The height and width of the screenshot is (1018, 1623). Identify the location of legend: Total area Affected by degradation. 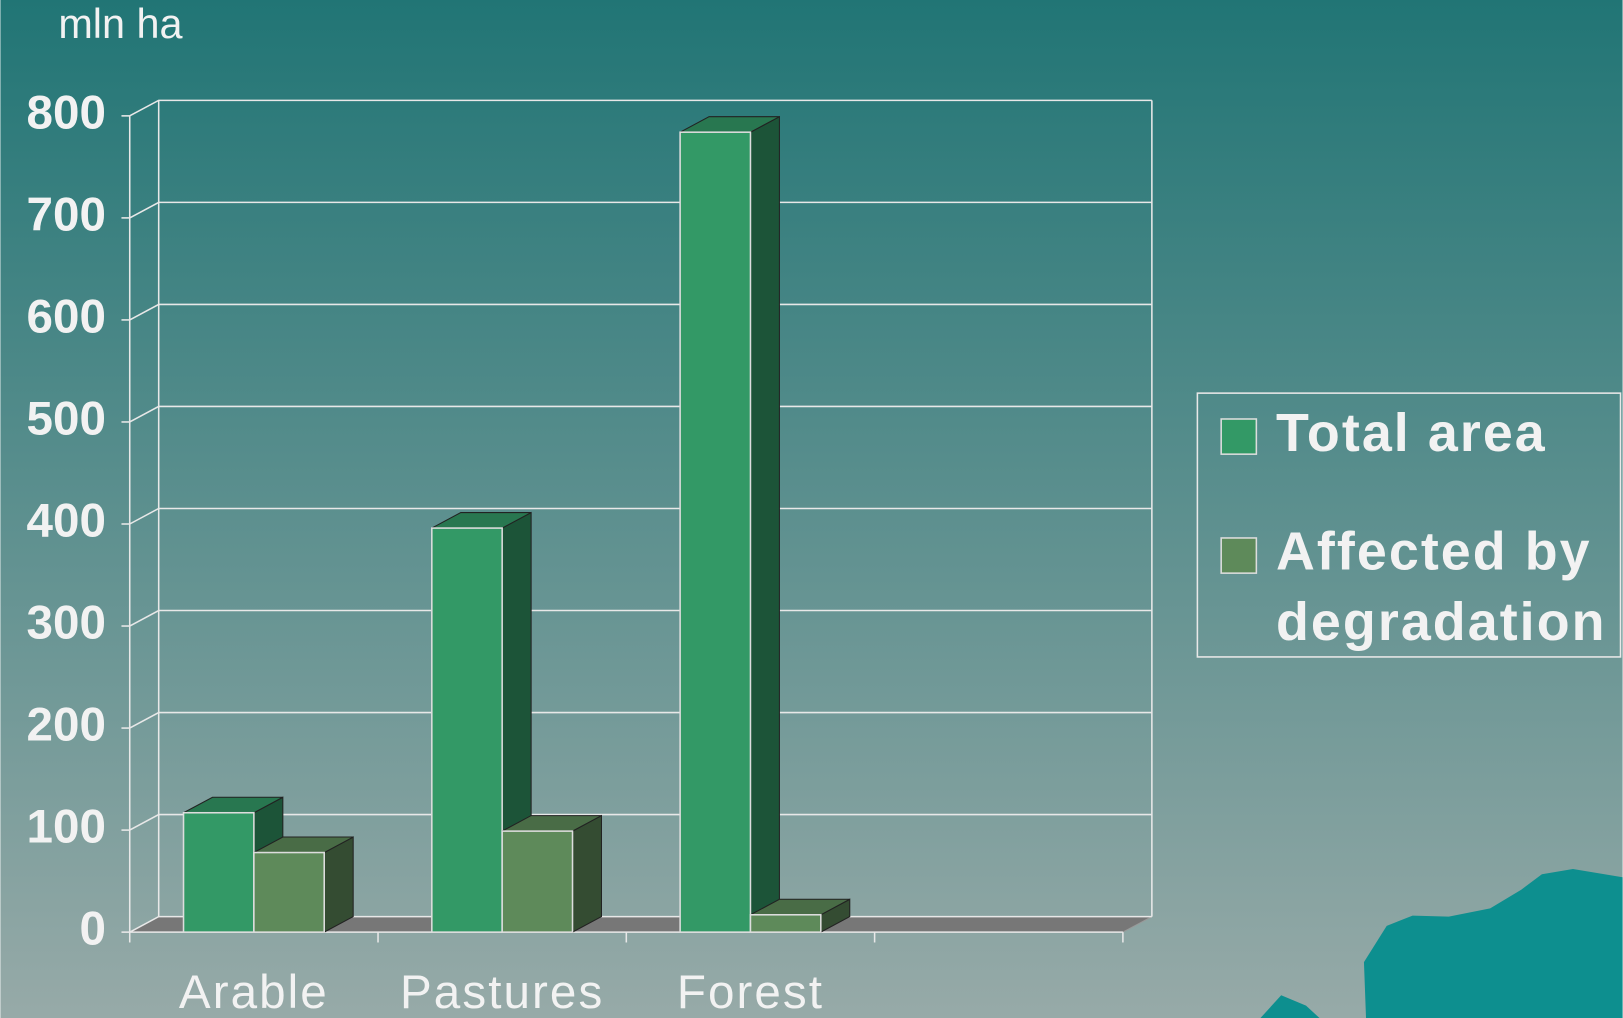
(1413, 527).